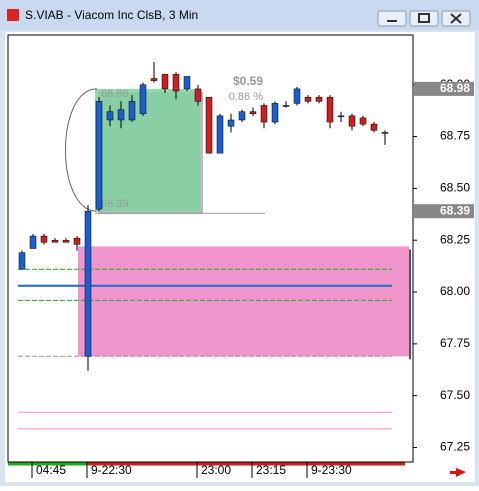 This screenshot has width=479, height=491. Describe the element at coordinates (246, 97) in the screenshot. I see `measure-percent: 0.86 %` at that location.